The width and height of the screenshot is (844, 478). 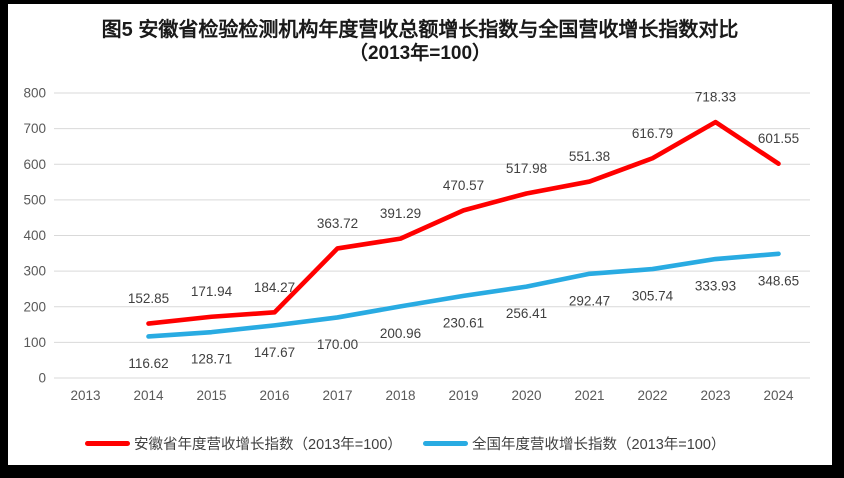 What do you see at coordinates (463, 322) in the screenshot?
I see `data-label: 230.61` at bounding box center [463, 322].